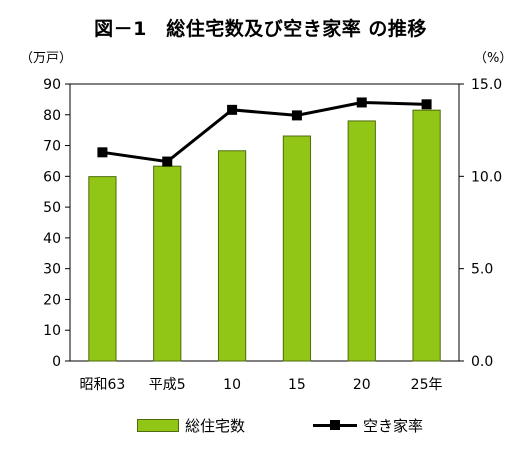  What do you see at coordinates (103, 385) in the screenshot?
I see `x-category-label: 昭和63` at bounding box center [103, 385].